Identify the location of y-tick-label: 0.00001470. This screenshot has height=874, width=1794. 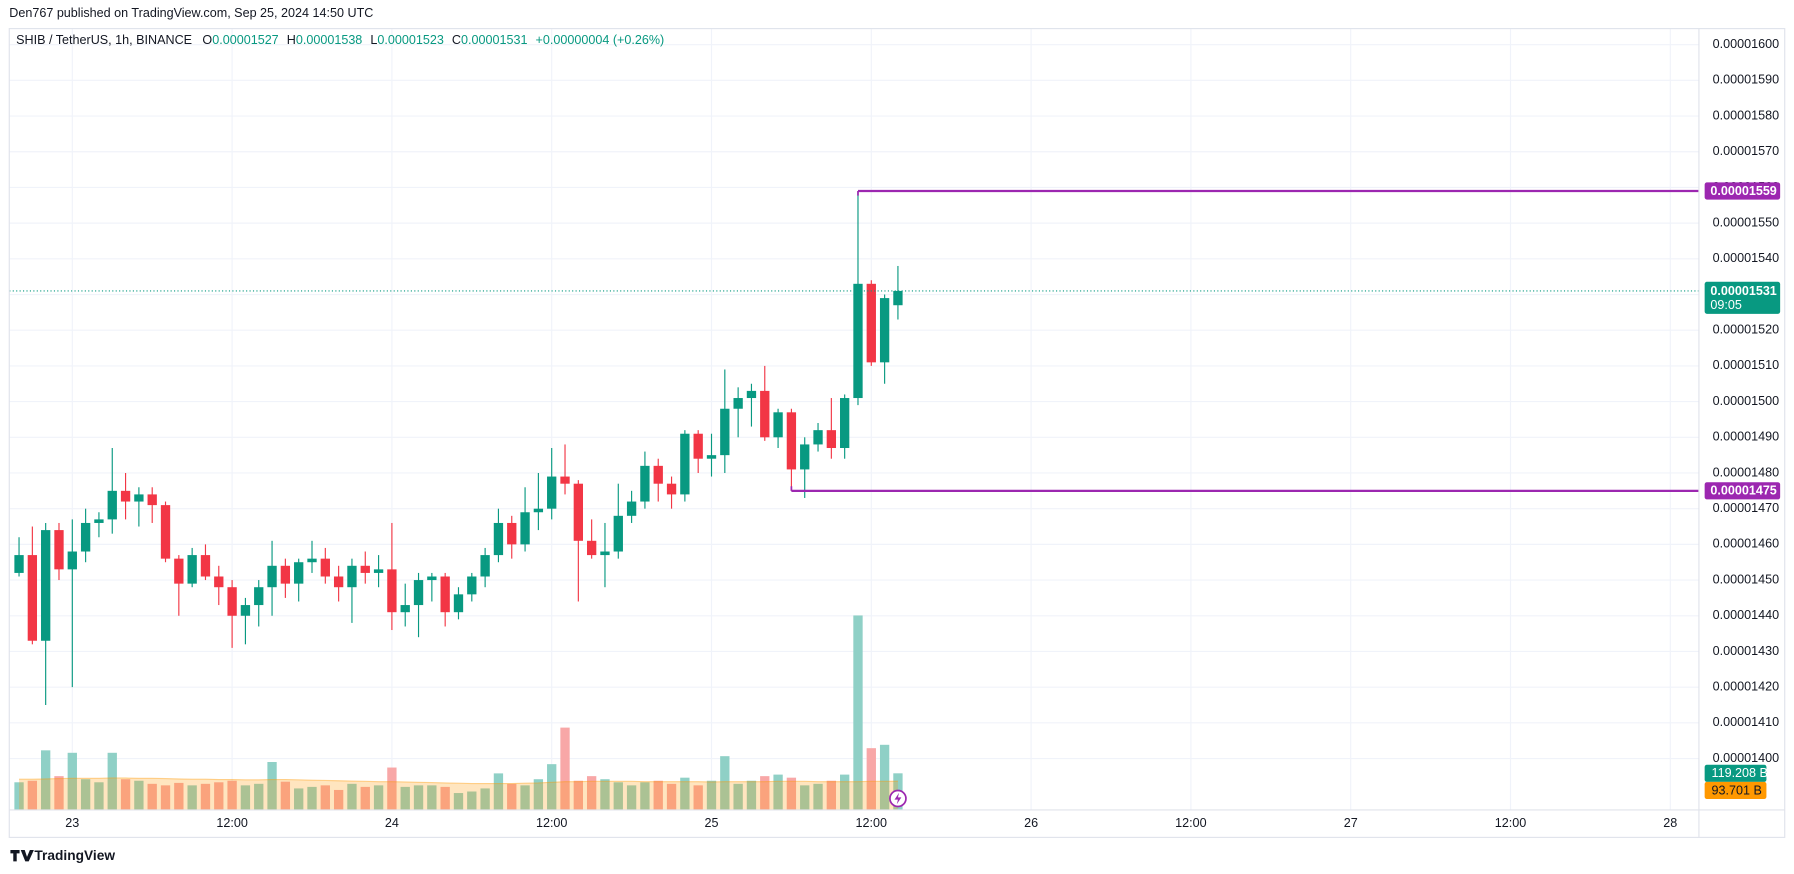
(1746, 508).